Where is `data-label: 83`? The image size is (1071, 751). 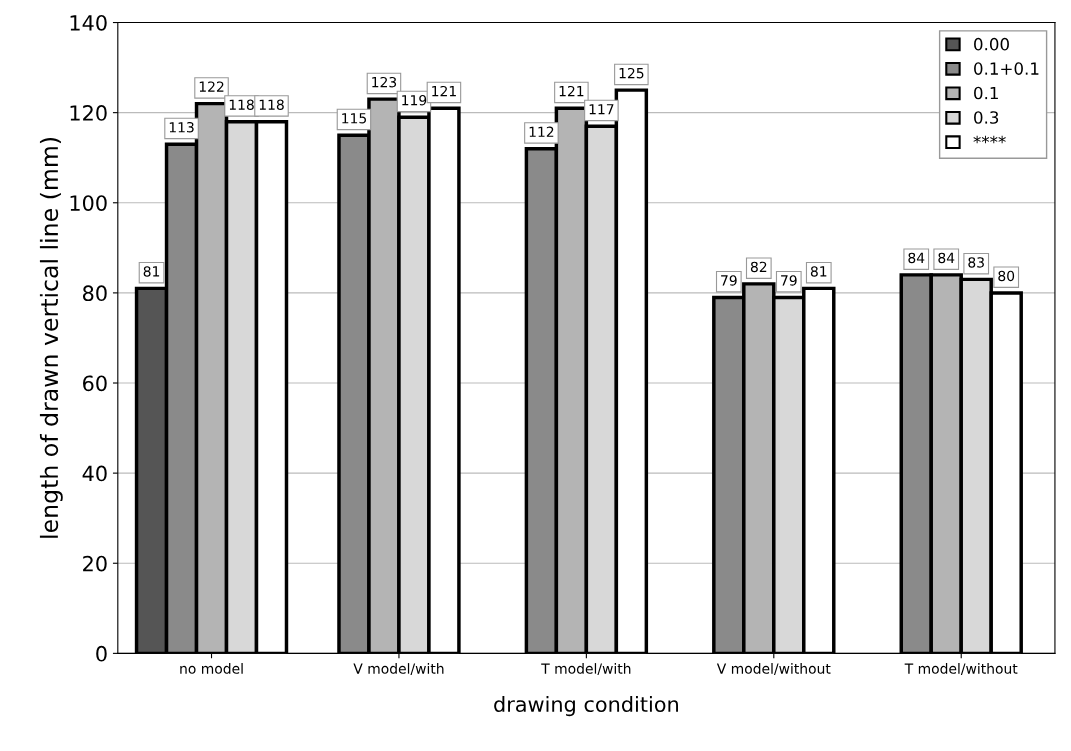 data-label: 83 is located at coordinates (976, 262).